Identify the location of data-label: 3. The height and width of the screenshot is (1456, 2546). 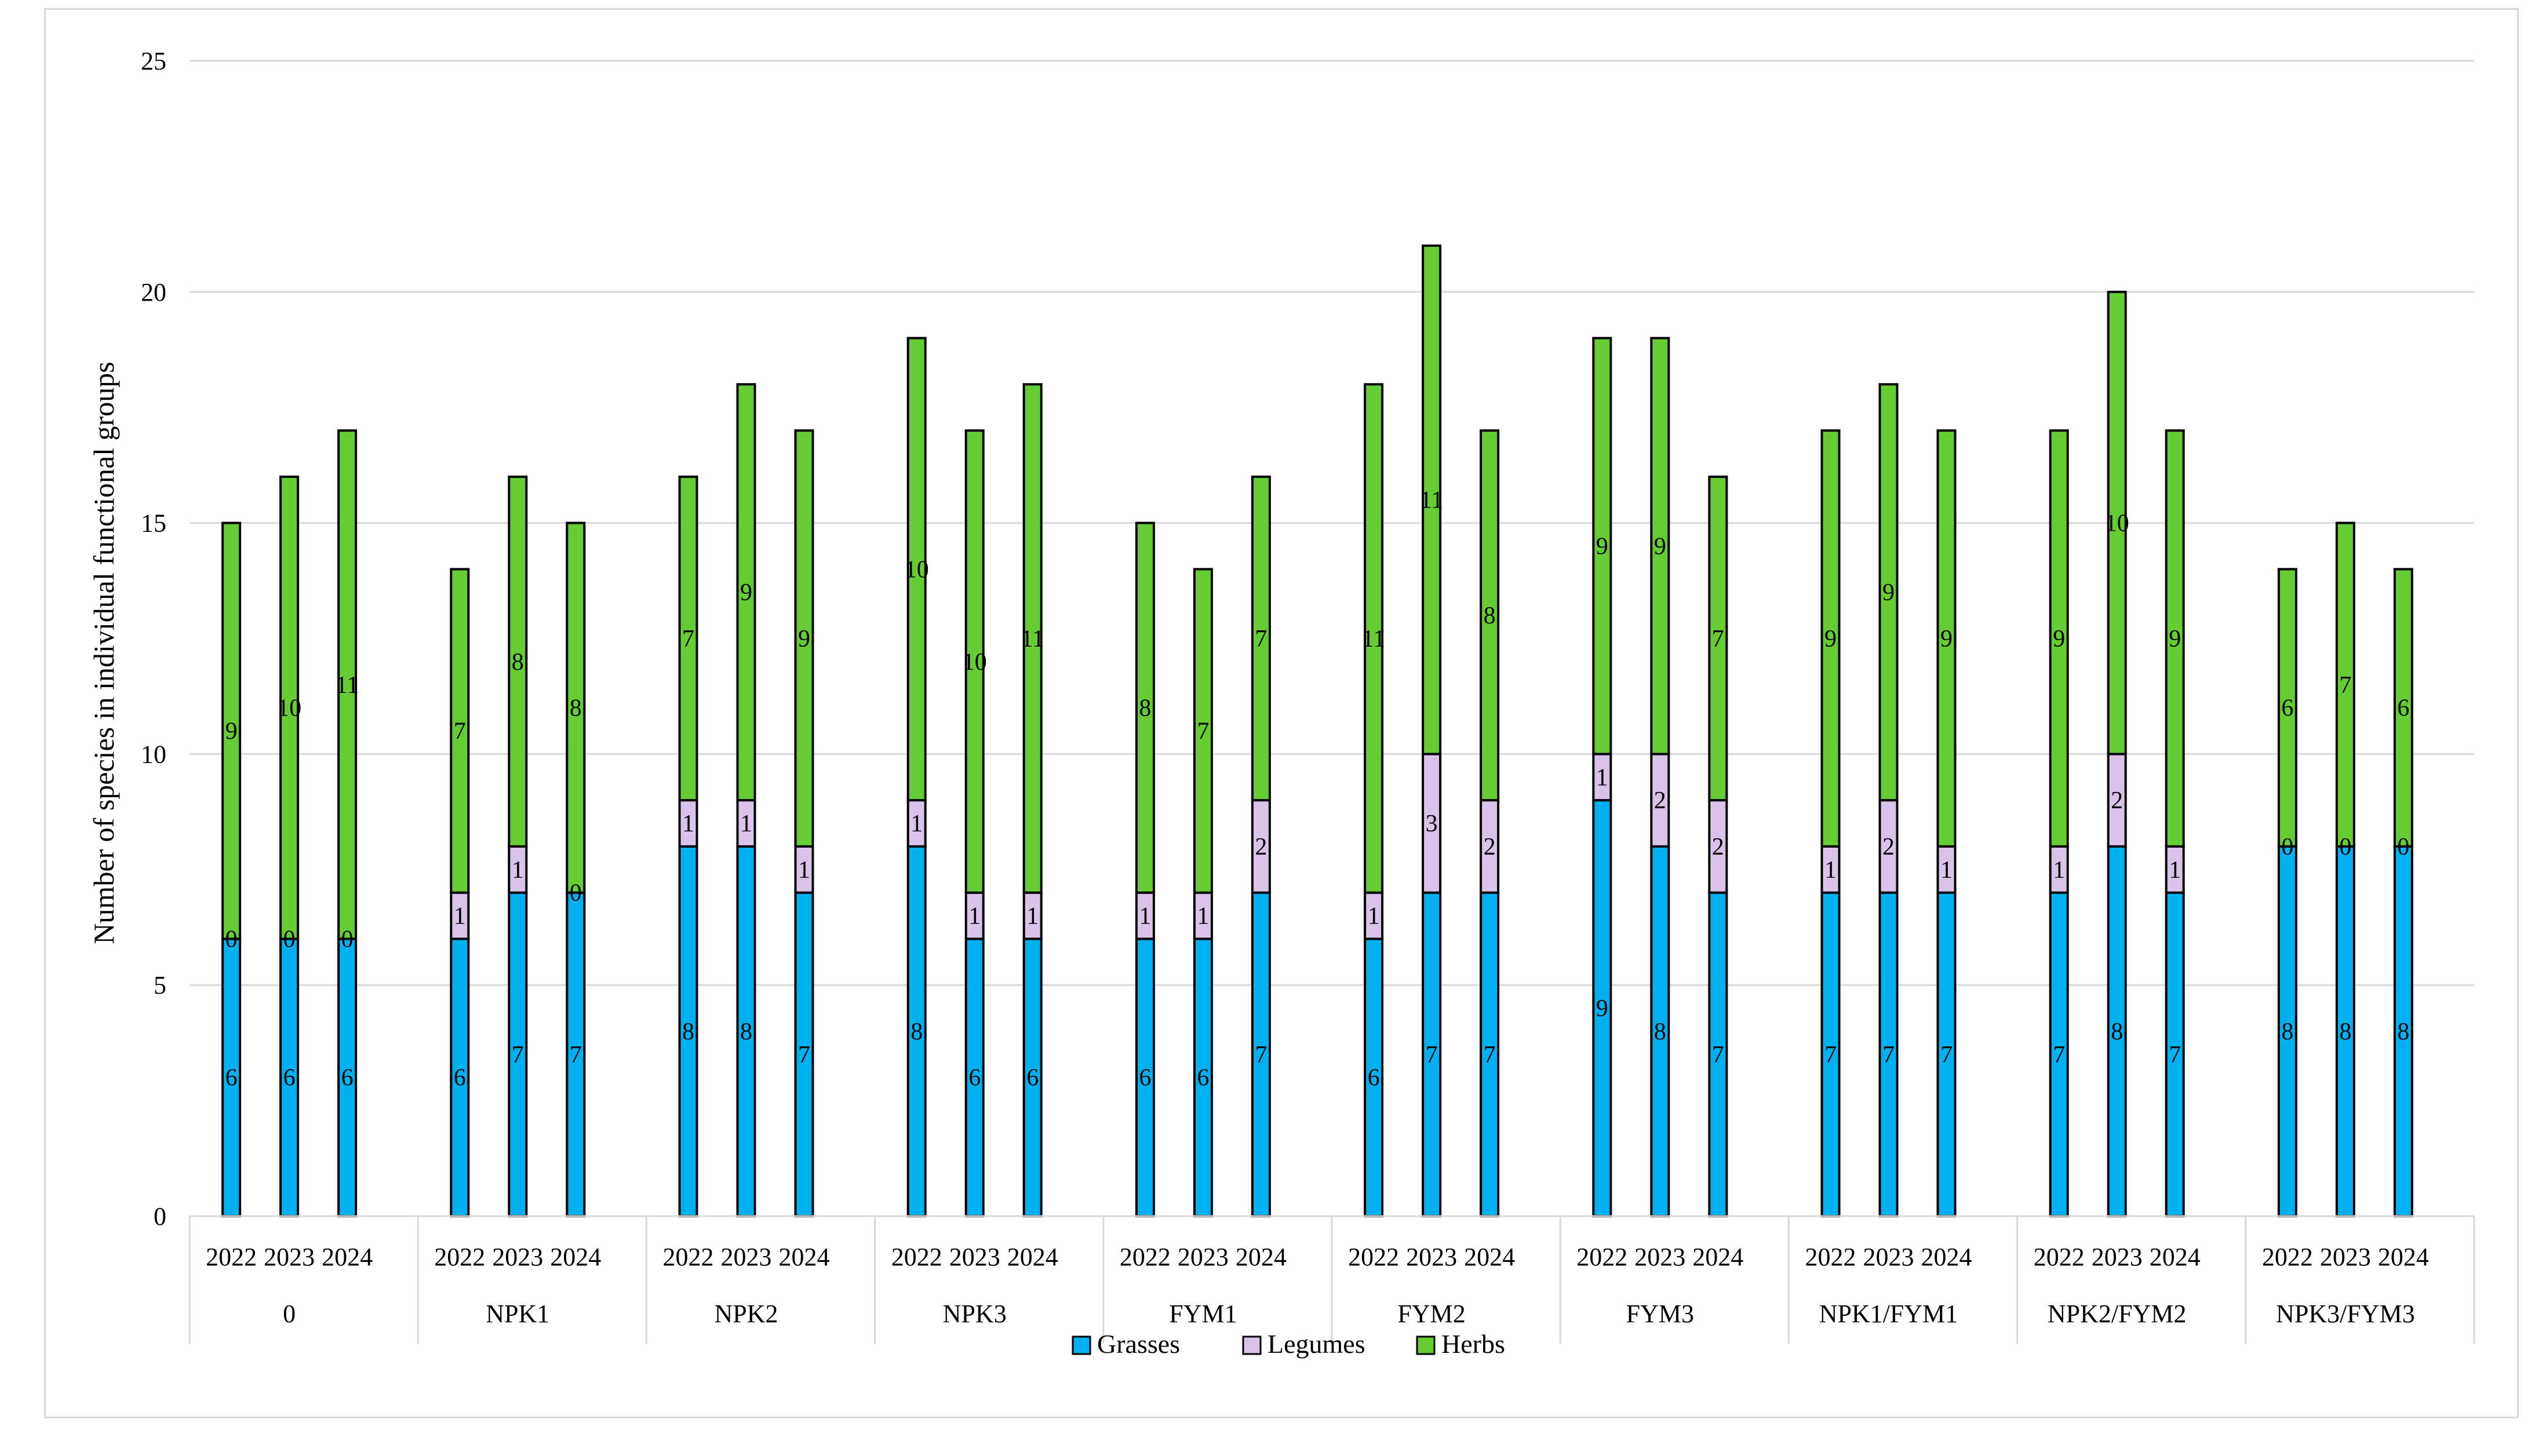
(1432, 824).